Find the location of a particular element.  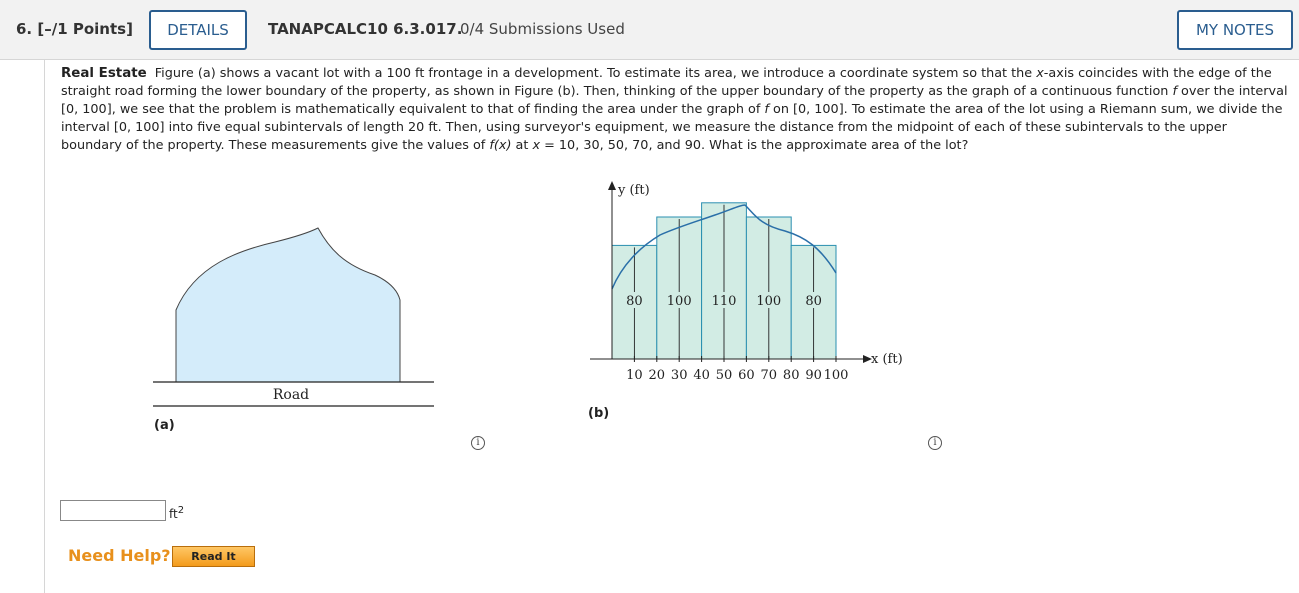

unit-base: ft is located at coordinates (173, 514).